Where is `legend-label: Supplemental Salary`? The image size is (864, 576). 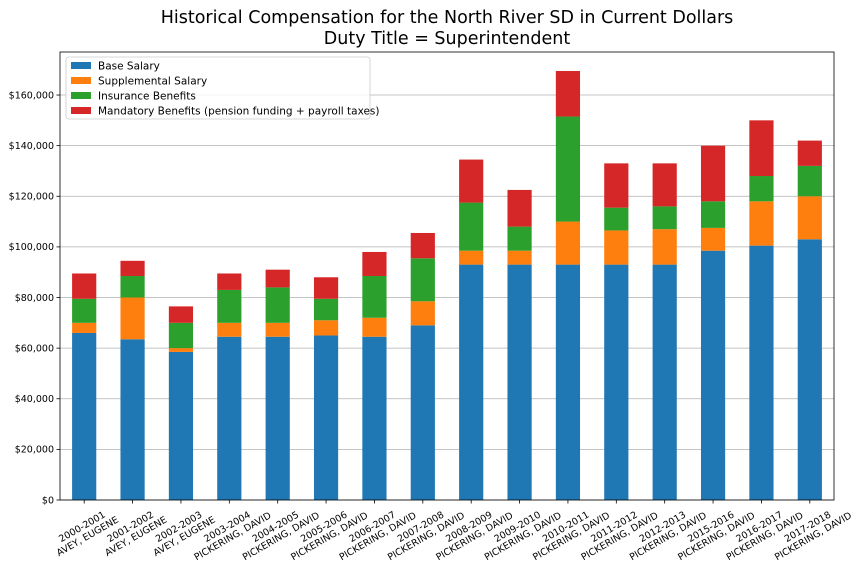
legend-label: Supplemental Salary is located at coordinates (152, 82).